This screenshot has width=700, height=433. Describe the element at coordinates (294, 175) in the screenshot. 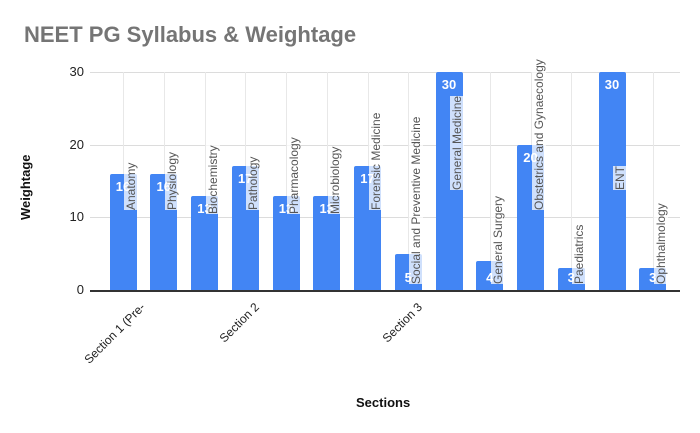

I see `bar-category-label: Pharmacology` at that location.